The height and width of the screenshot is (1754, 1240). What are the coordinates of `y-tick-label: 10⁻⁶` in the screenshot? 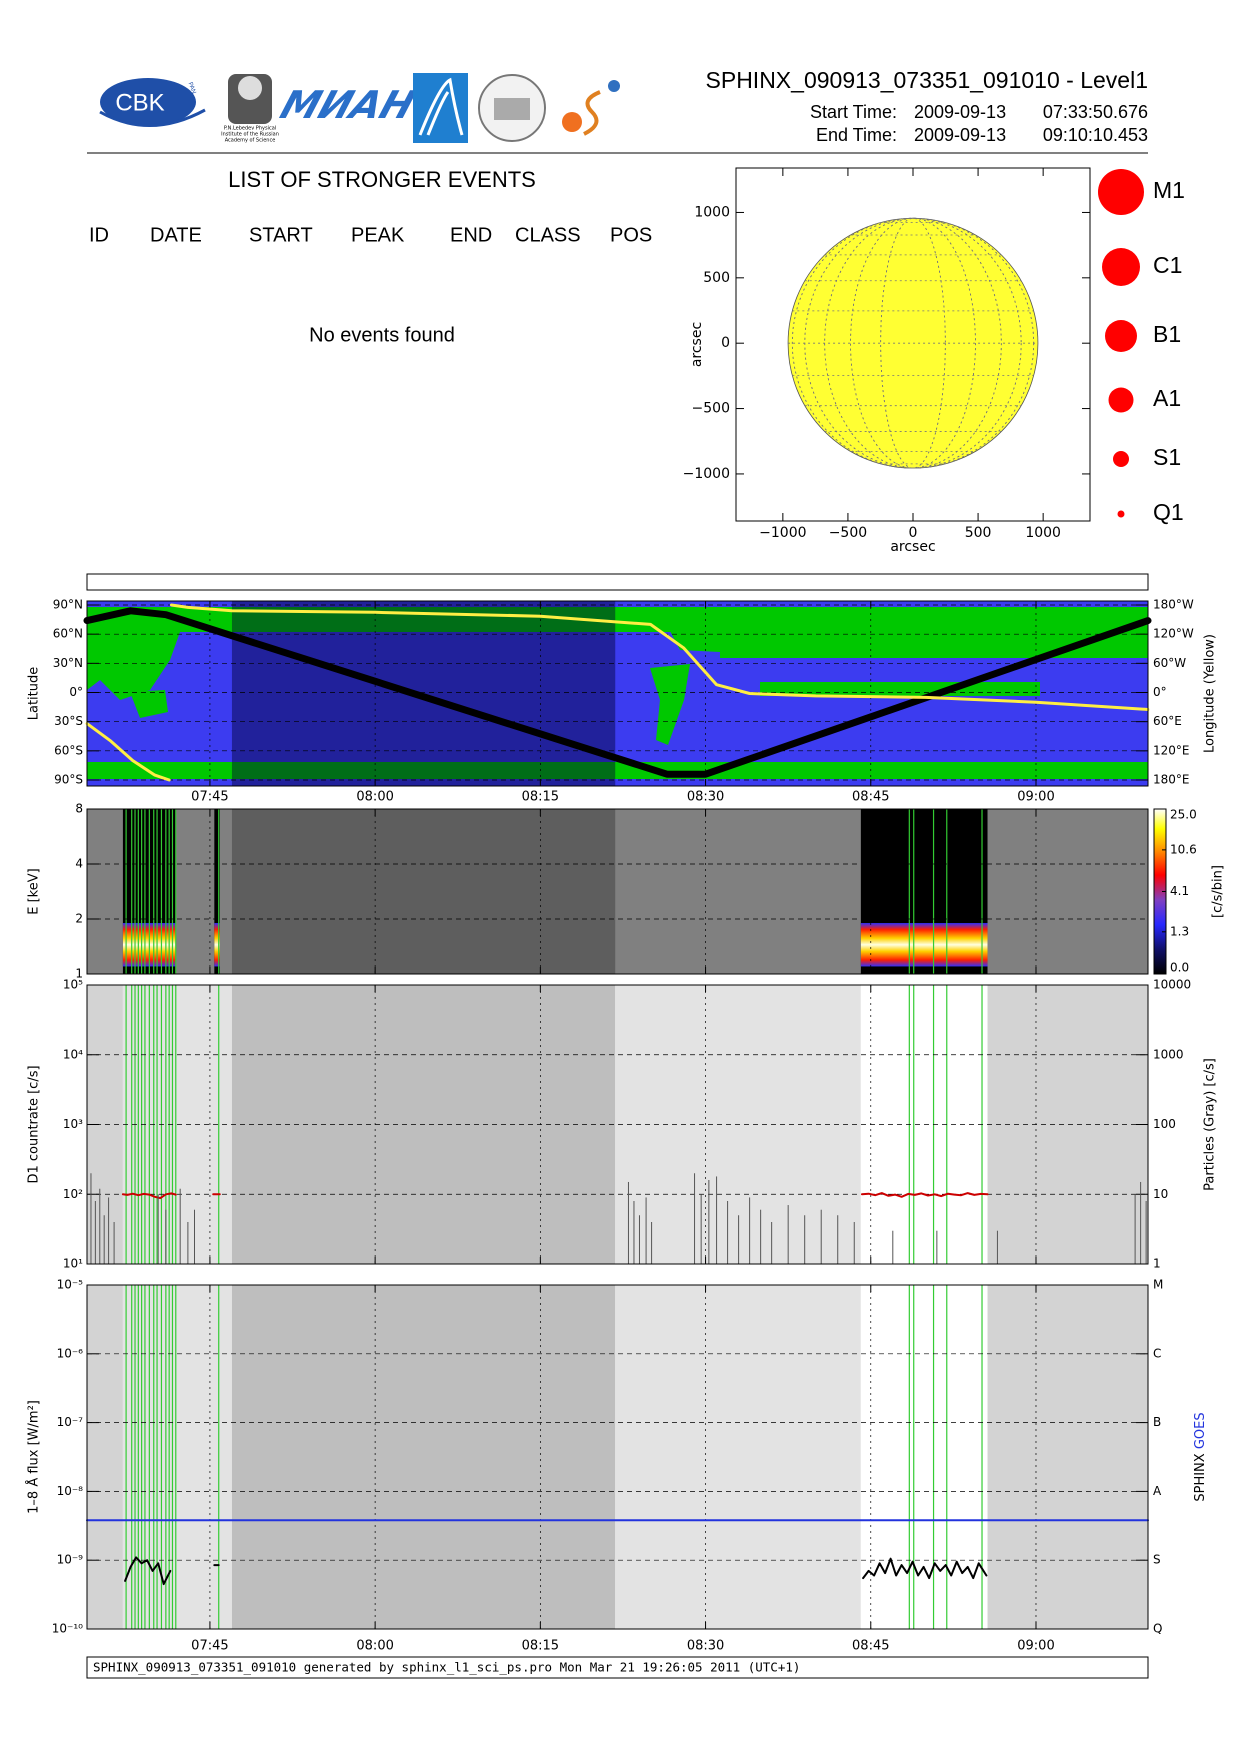 It's located at (70, 1353).